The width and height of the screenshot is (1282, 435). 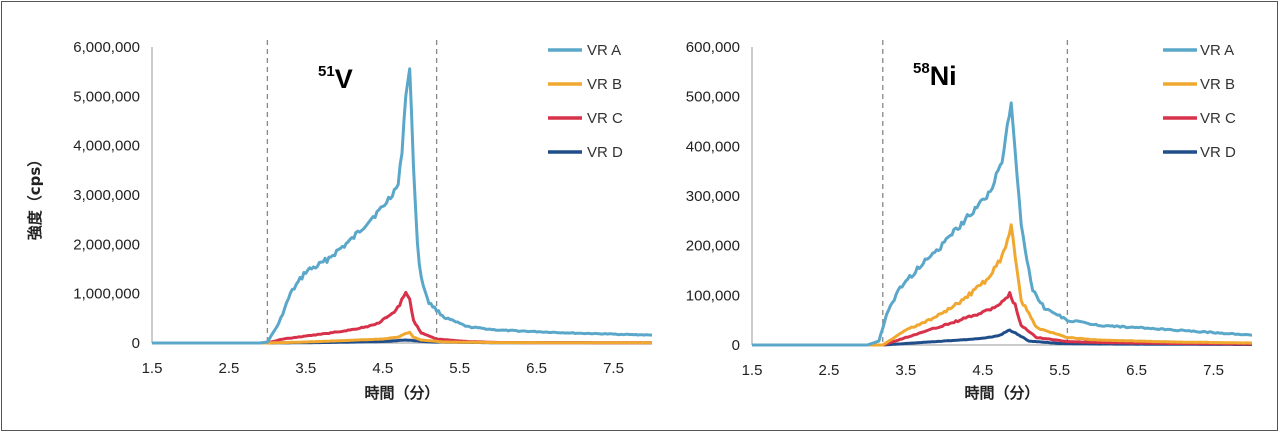 What do you see at coordinates (335, 78) in the screenshot?
I see `element-label: 51V` at bounding box center [335, 78].